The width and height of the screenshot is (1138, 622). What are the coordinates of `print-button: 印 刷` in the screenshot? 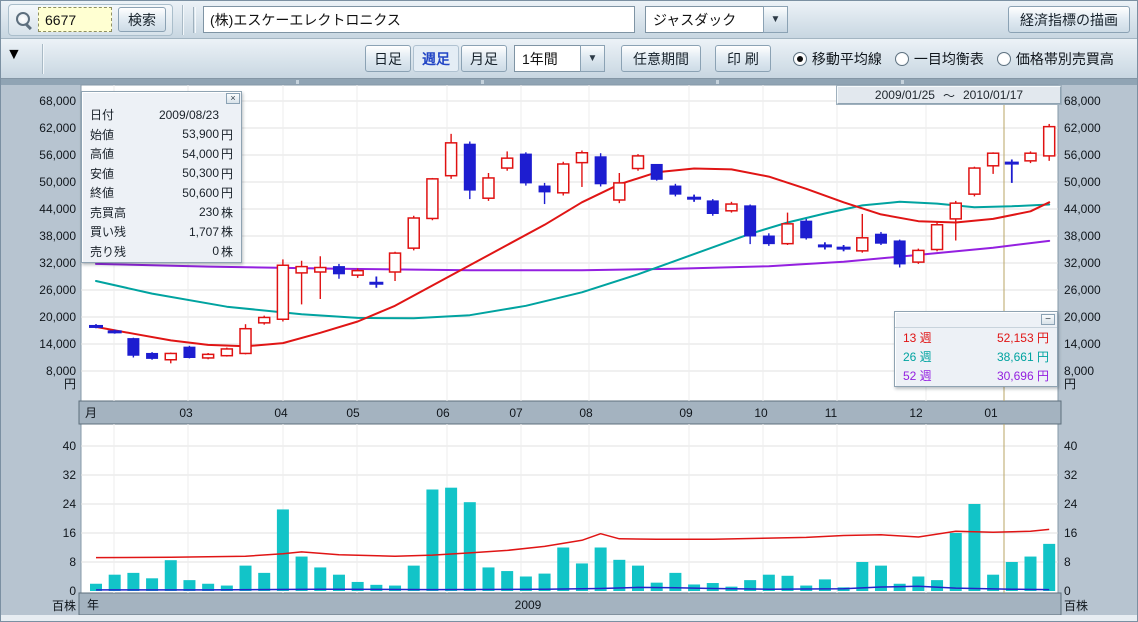 It's located at (743, 58).